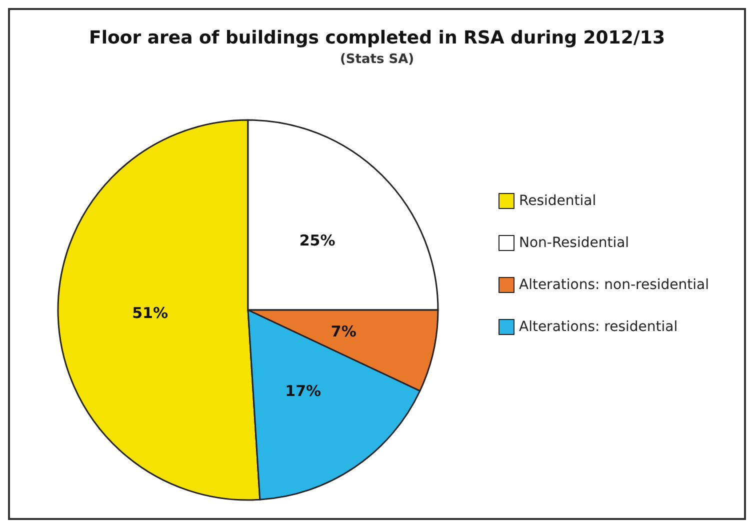 Image resolution: width=756 pixels, height=530 pixels. Describe the element at coordinates (377, 38) in the screenshot. I see `chart-title: Floor area of buildings completed in RSA during 2012/13` at that location.